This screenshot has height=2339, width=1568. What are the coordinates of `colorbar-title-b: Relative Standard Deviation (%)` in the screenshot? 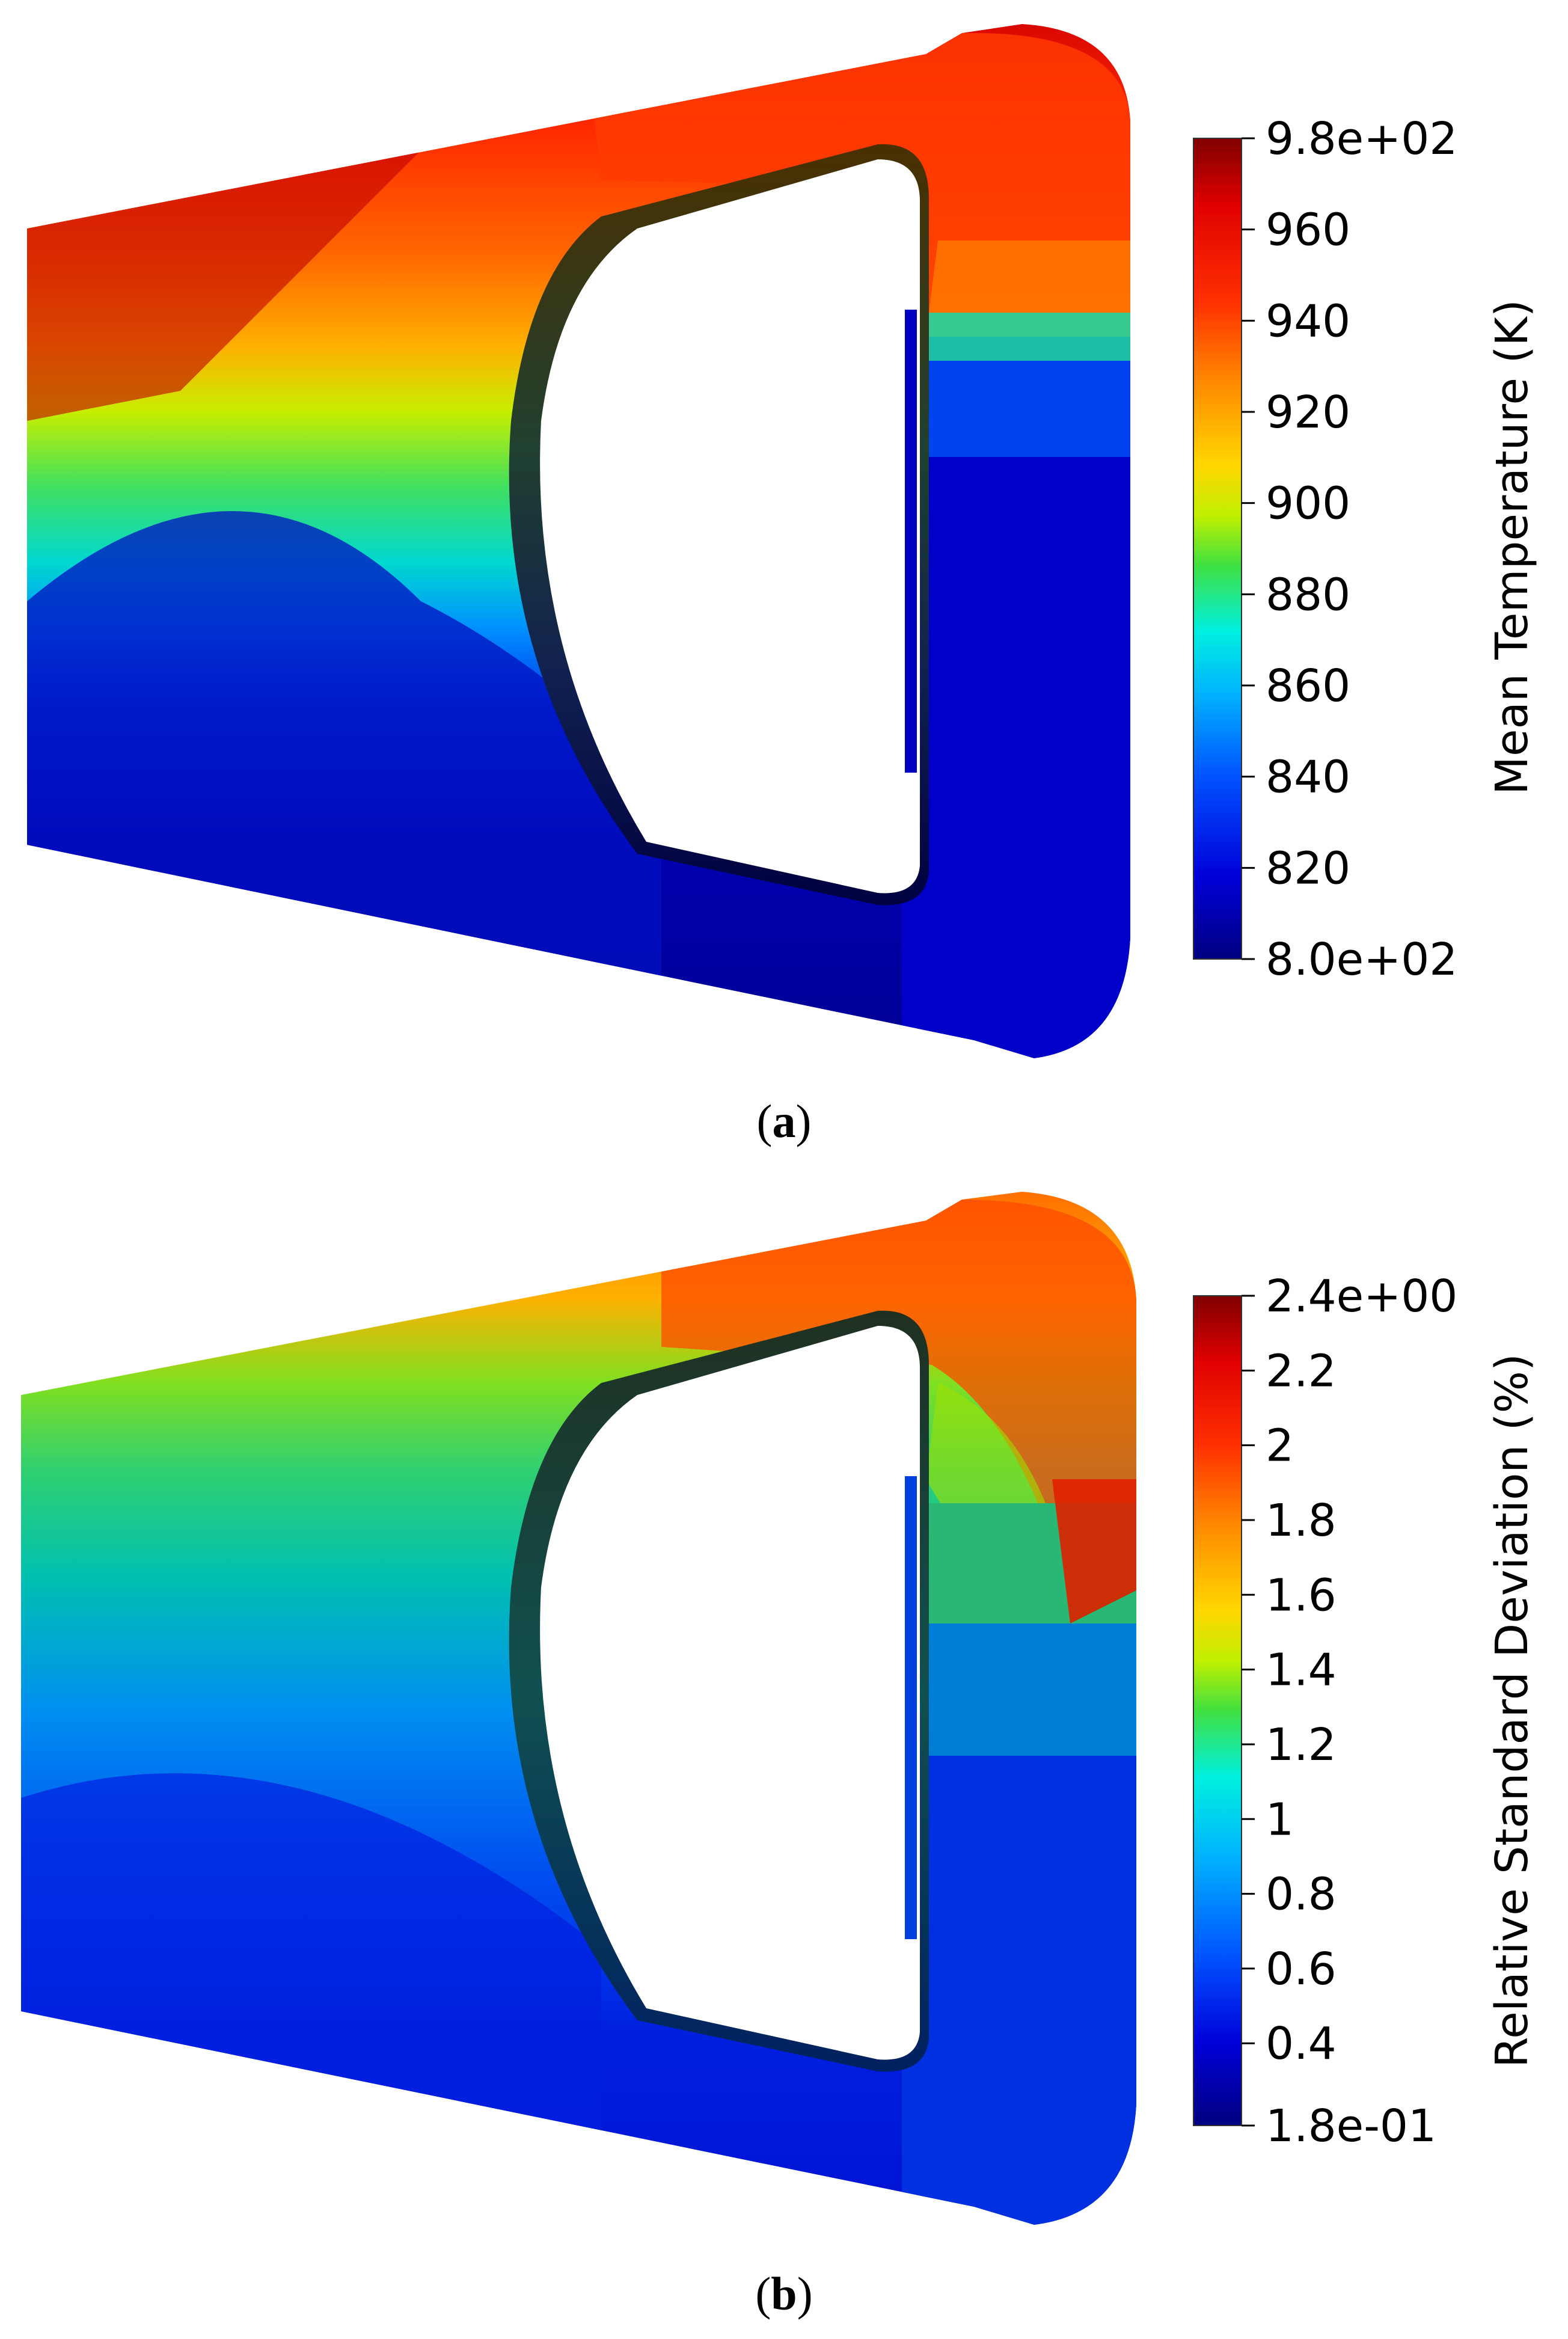 It's located at (1512, 1710).